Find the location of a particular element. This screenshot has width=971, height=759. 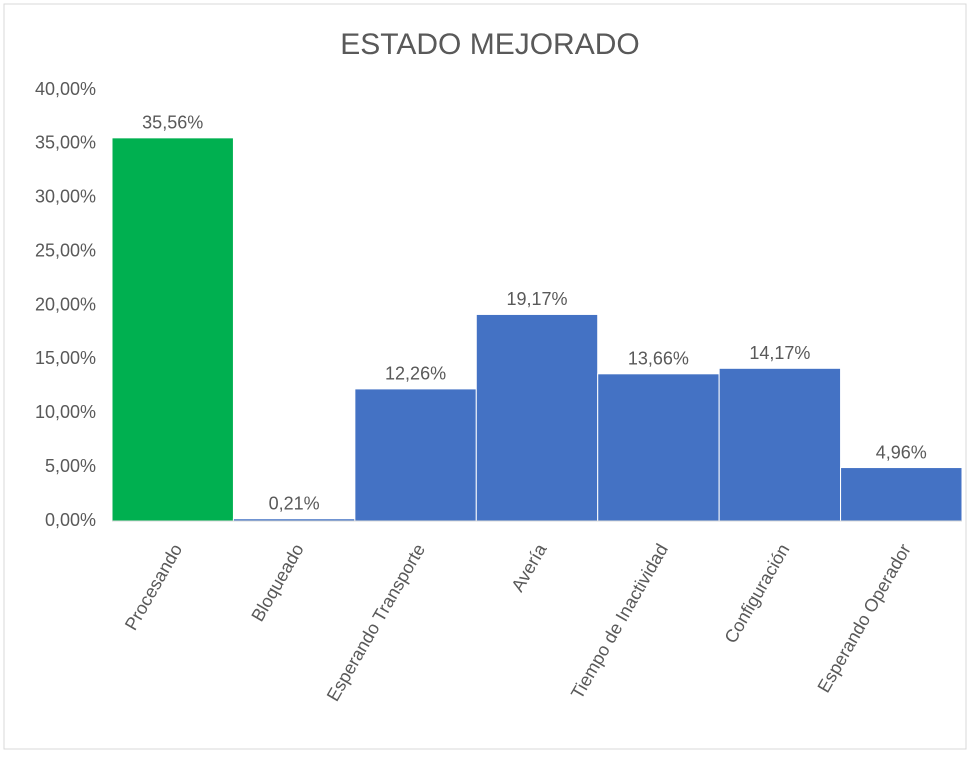

y-tick-label: 20,00% is located at coordinates (65, 304).